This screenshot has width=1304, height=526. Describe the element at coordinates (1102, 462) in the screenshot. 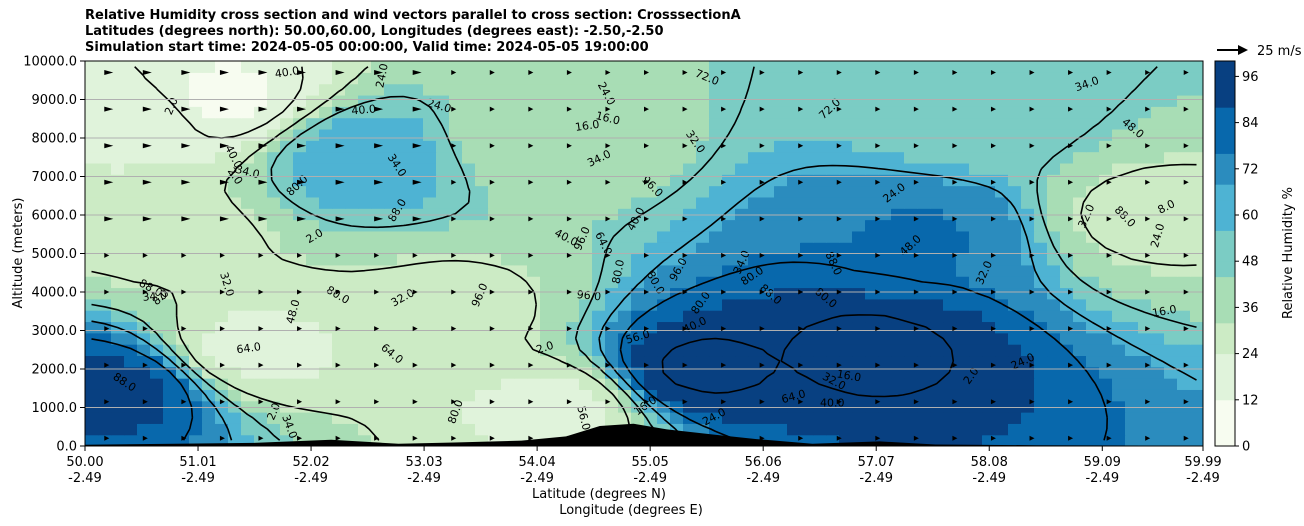

I see `x-tick-label-lat: 59.09` at that location.